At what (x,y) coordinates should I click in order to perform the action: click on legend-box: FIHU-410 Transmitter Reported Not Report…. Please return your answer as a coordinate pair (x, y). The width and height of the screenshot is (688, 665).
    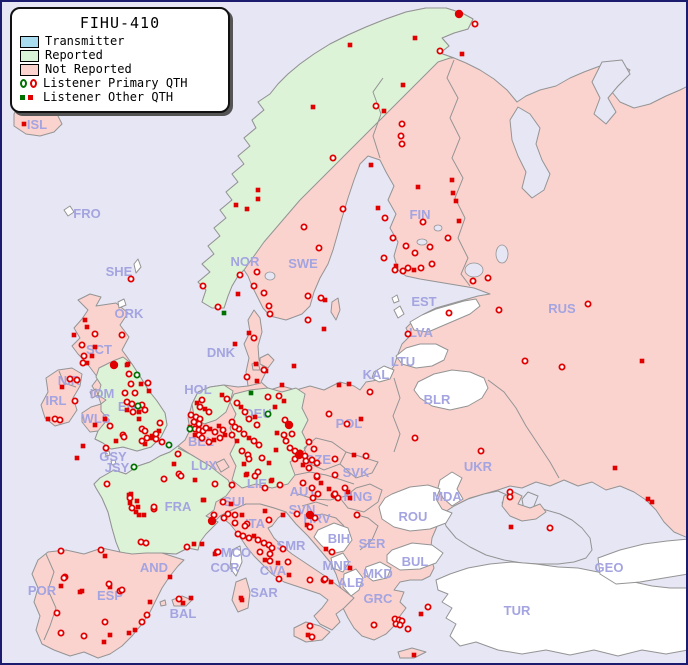
    Looking at the image, I should click on (120, 60).